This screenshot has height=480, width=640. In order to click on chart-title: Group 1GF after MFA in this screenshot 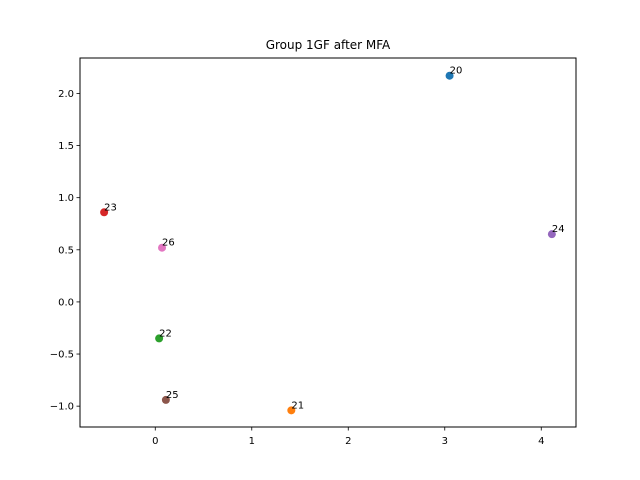, I will do `click(328, 45)`.